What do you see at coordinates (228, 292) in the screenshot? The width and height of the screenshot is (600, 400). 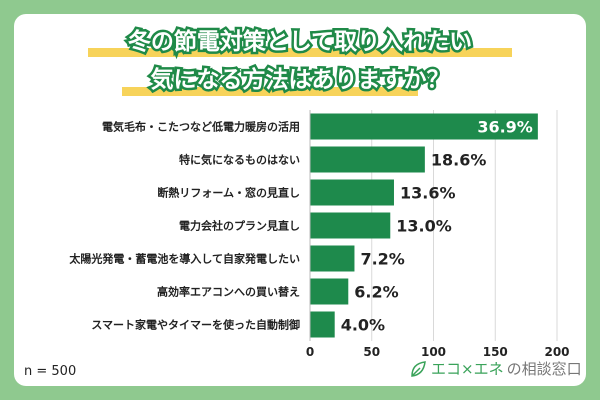 I see `category-label: 高効率エアコンへの買い替え` at bounding box center [228, 292].